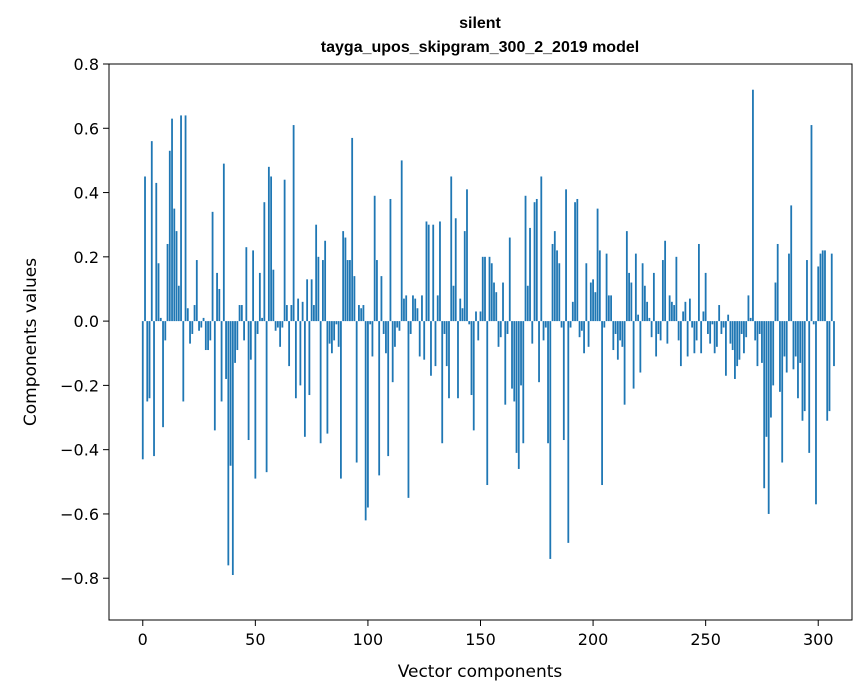 The width and height of the screenshot is (867, 696). What do you see at coordinates (86, 128) in the screenshot?
I see `y-tick-label: 0.6` at bounding box center [86, 128].